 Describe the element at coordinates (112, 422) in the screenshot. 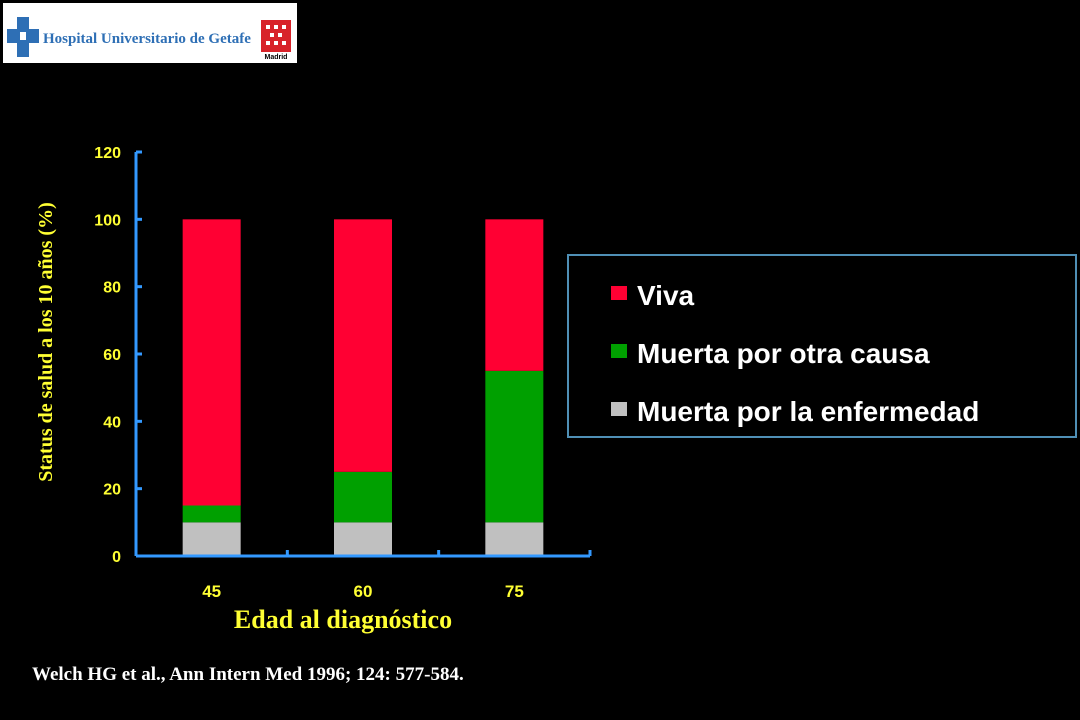

I see `y-tick-label: 40` at that location.